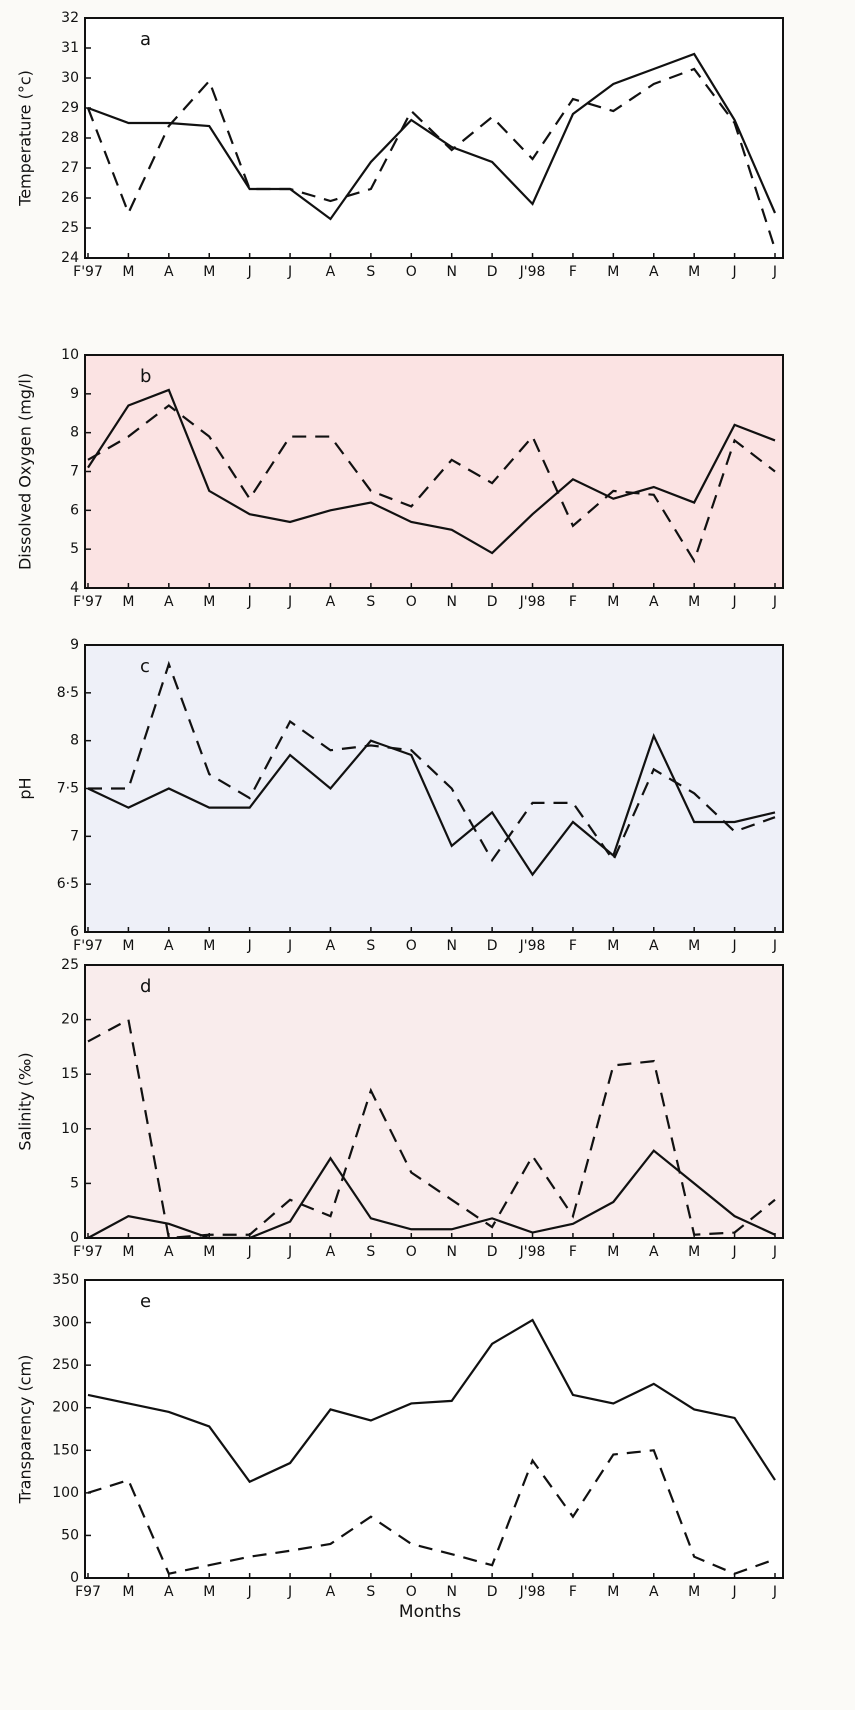  I want to click on y-axis-label: Dissolved Oxygen (mg/l), so click(25, 471).